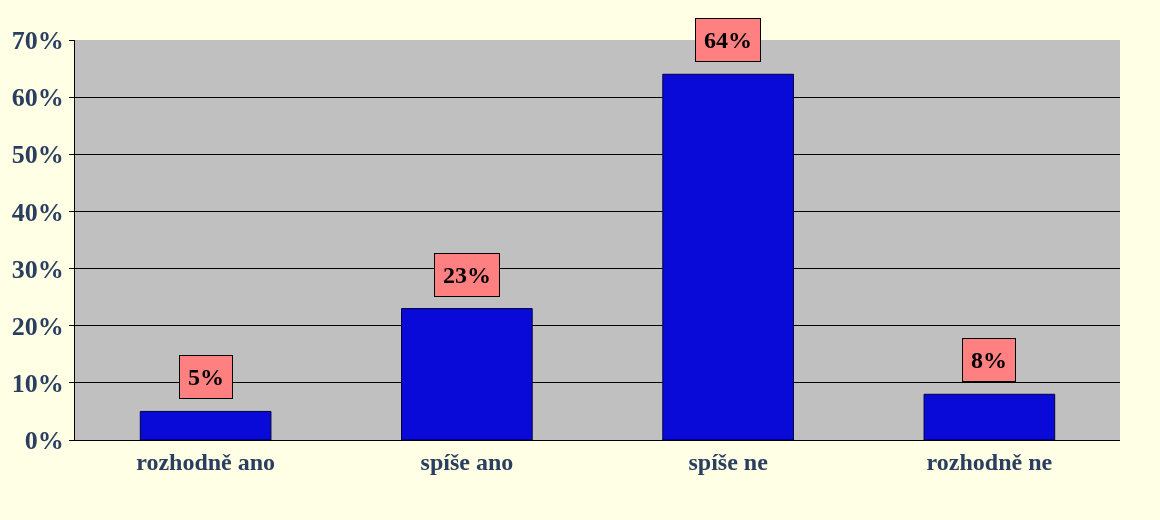  What do you see at coordinates (206, 461) in the screenshot?
I see `x-tick-label: rozhodně ano` at bounding box center [206, 461].